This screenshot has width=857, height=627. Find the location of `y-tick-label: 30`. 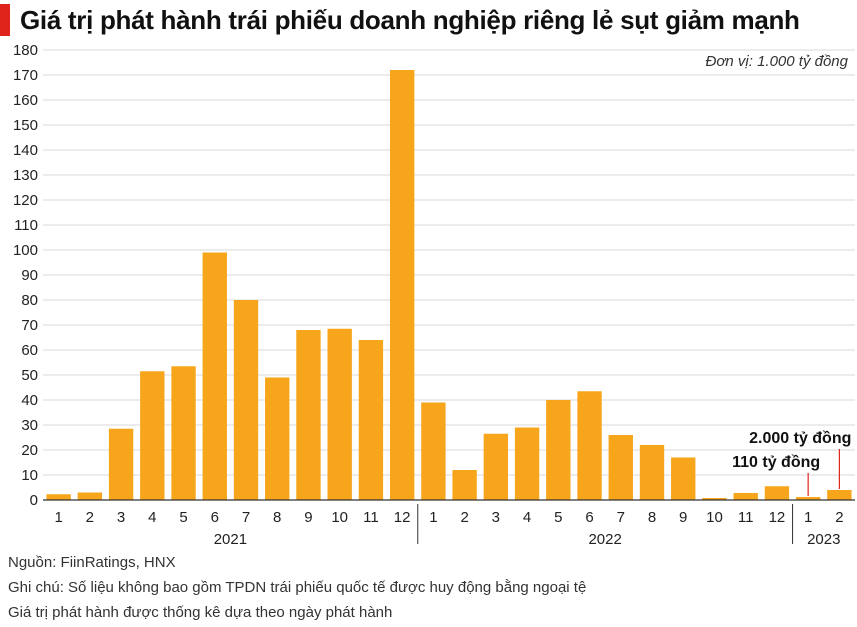

y-tick-label: 30 is located at coordinates (29, 425).